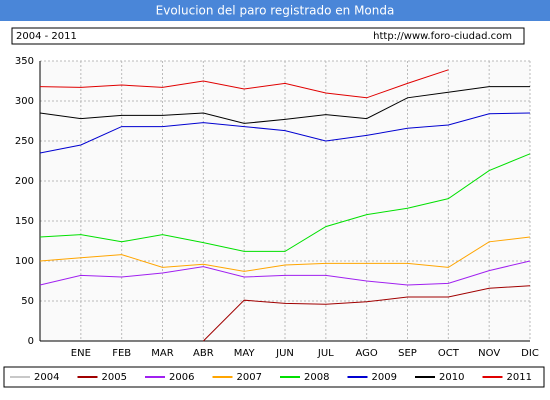  What do you see at coordinates (284, 353) in the screenshot?
I see `x-tick-label: JUN` at bounding box center [284, 353].